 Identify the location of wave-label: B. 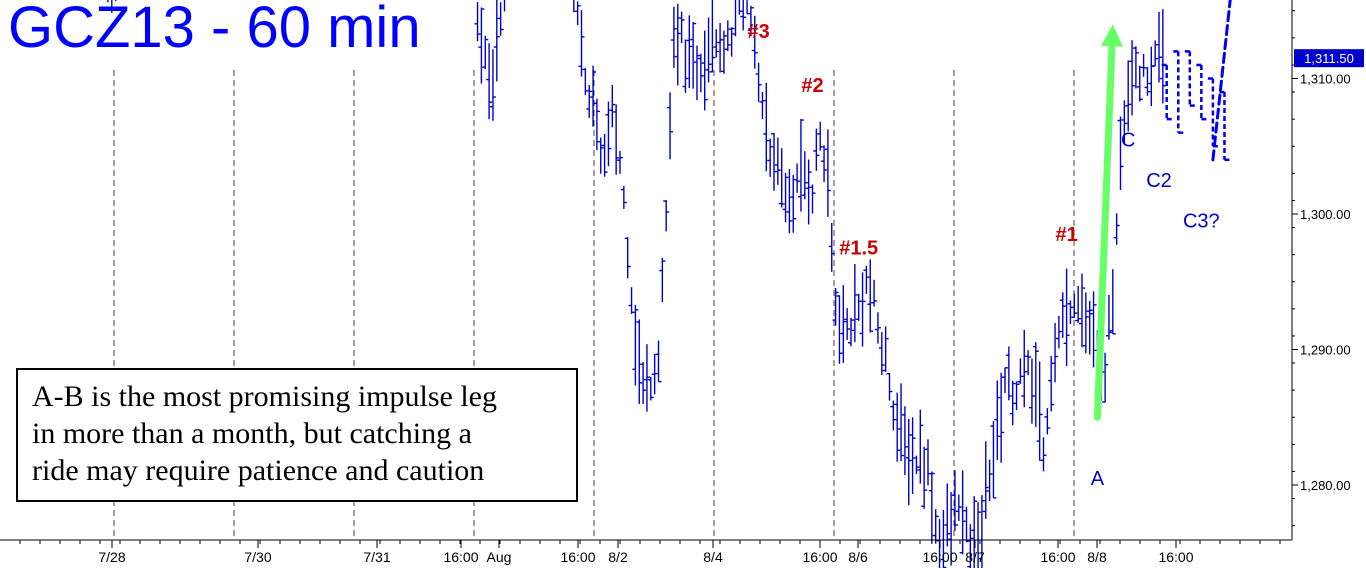
(1116, 1).